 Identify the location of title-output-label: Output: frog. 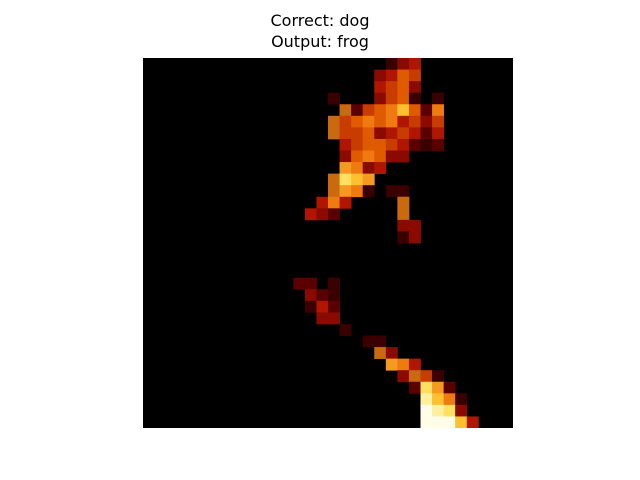
(320, 41).